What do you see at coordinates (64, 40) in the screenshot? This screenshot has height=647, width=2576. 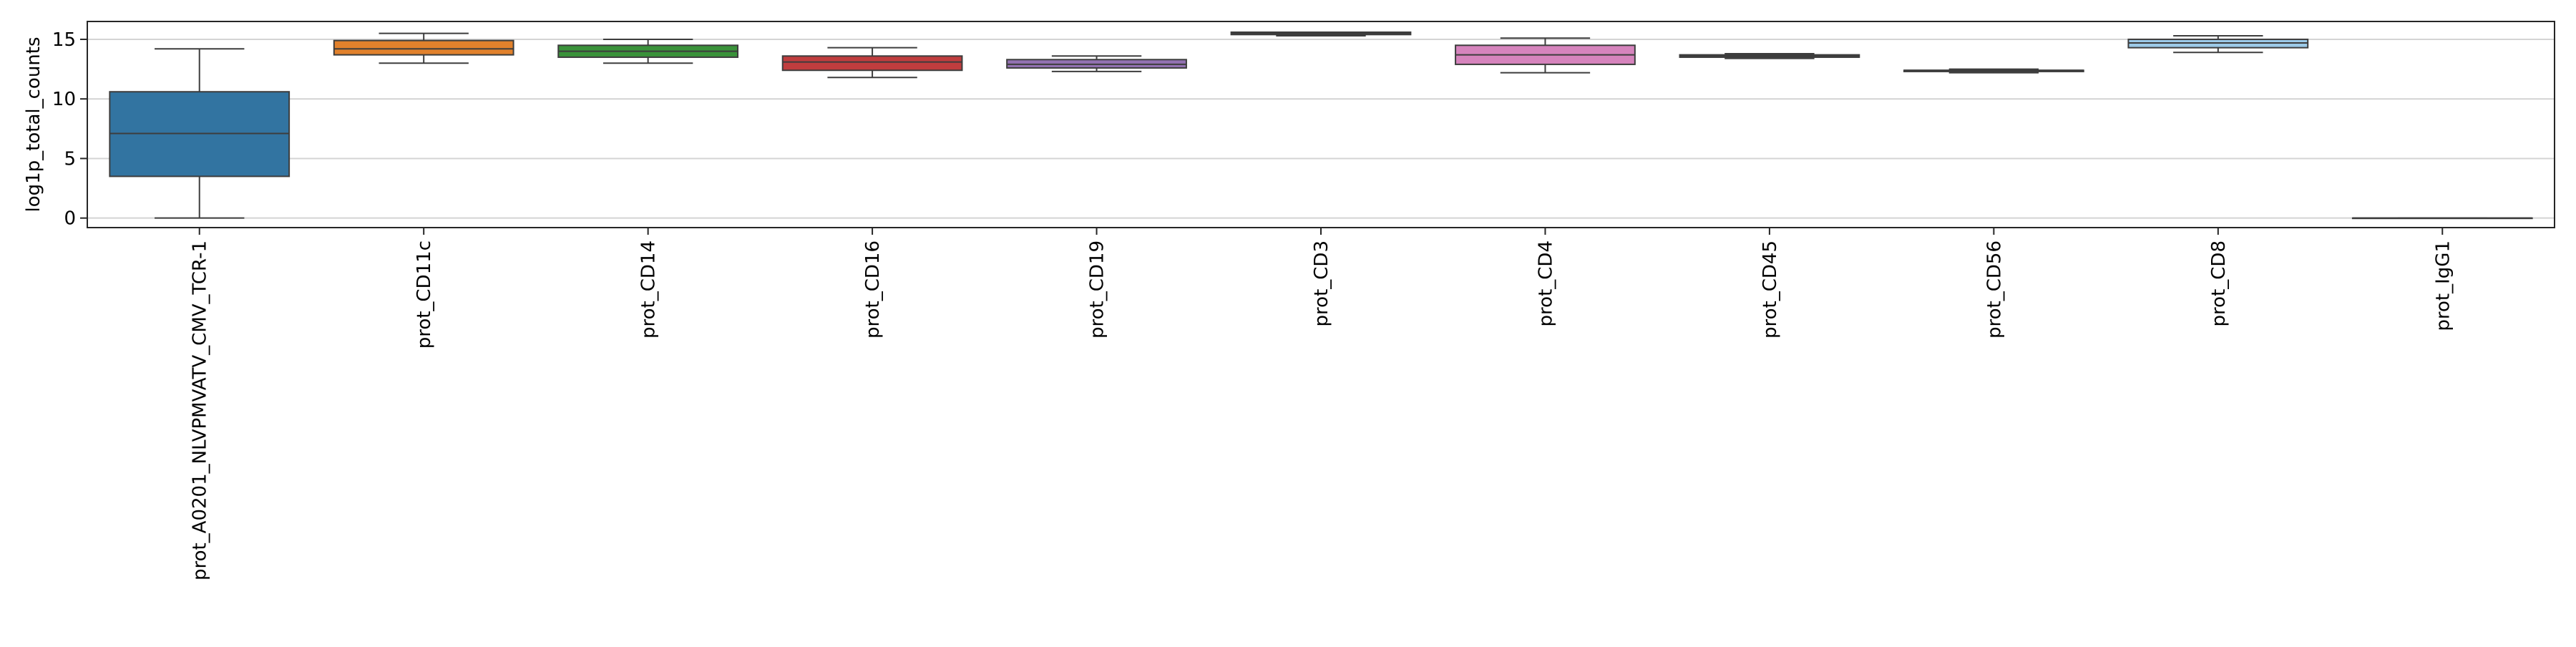 I see `y-tick-label: 15` at bounding box center [64, 40].